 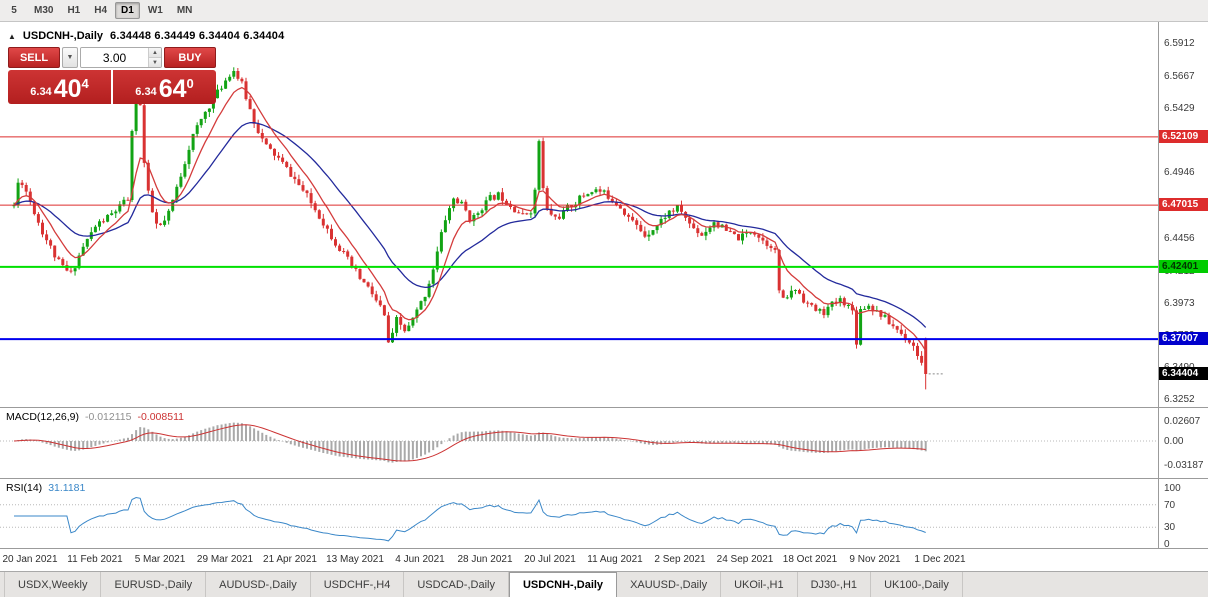 What do you see at coordinates (1183, 205) in the screenshot?
I see `level-price-label: 6.47015` at bounding box center [1183, 205].